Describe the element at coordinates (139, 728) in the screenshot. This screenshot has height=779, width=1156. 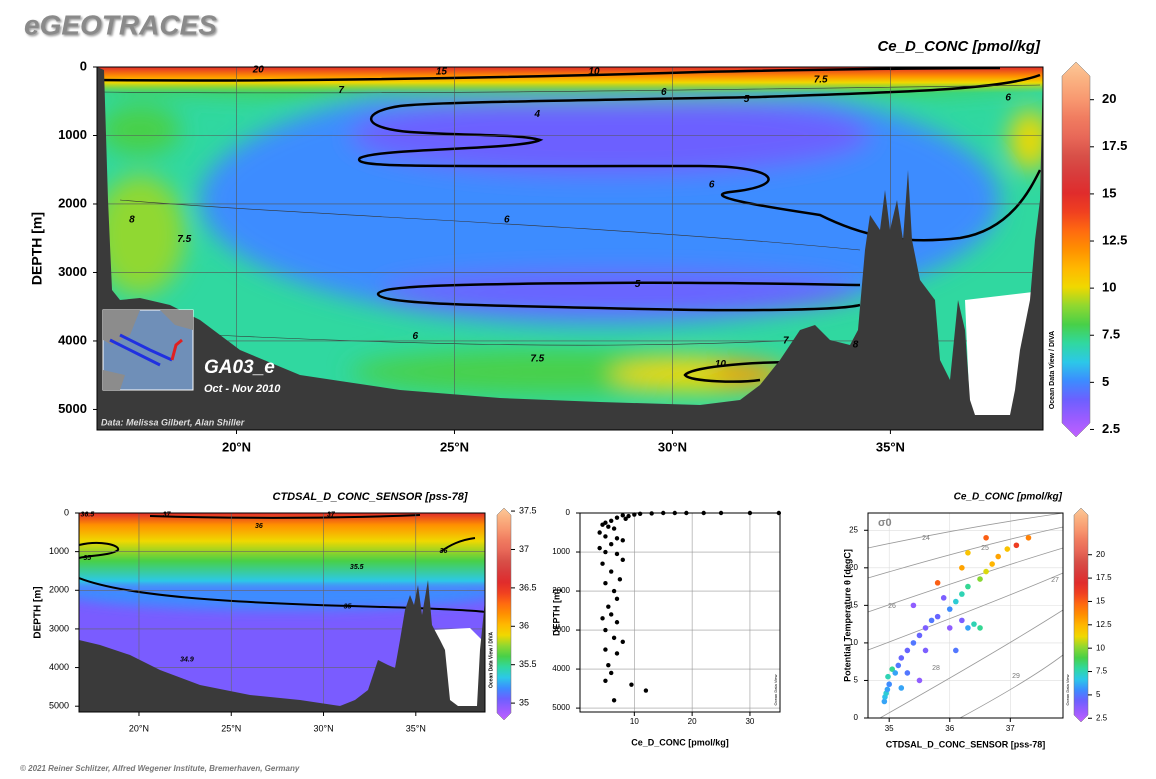
I see `x-tick-label: 20°N` at that location.